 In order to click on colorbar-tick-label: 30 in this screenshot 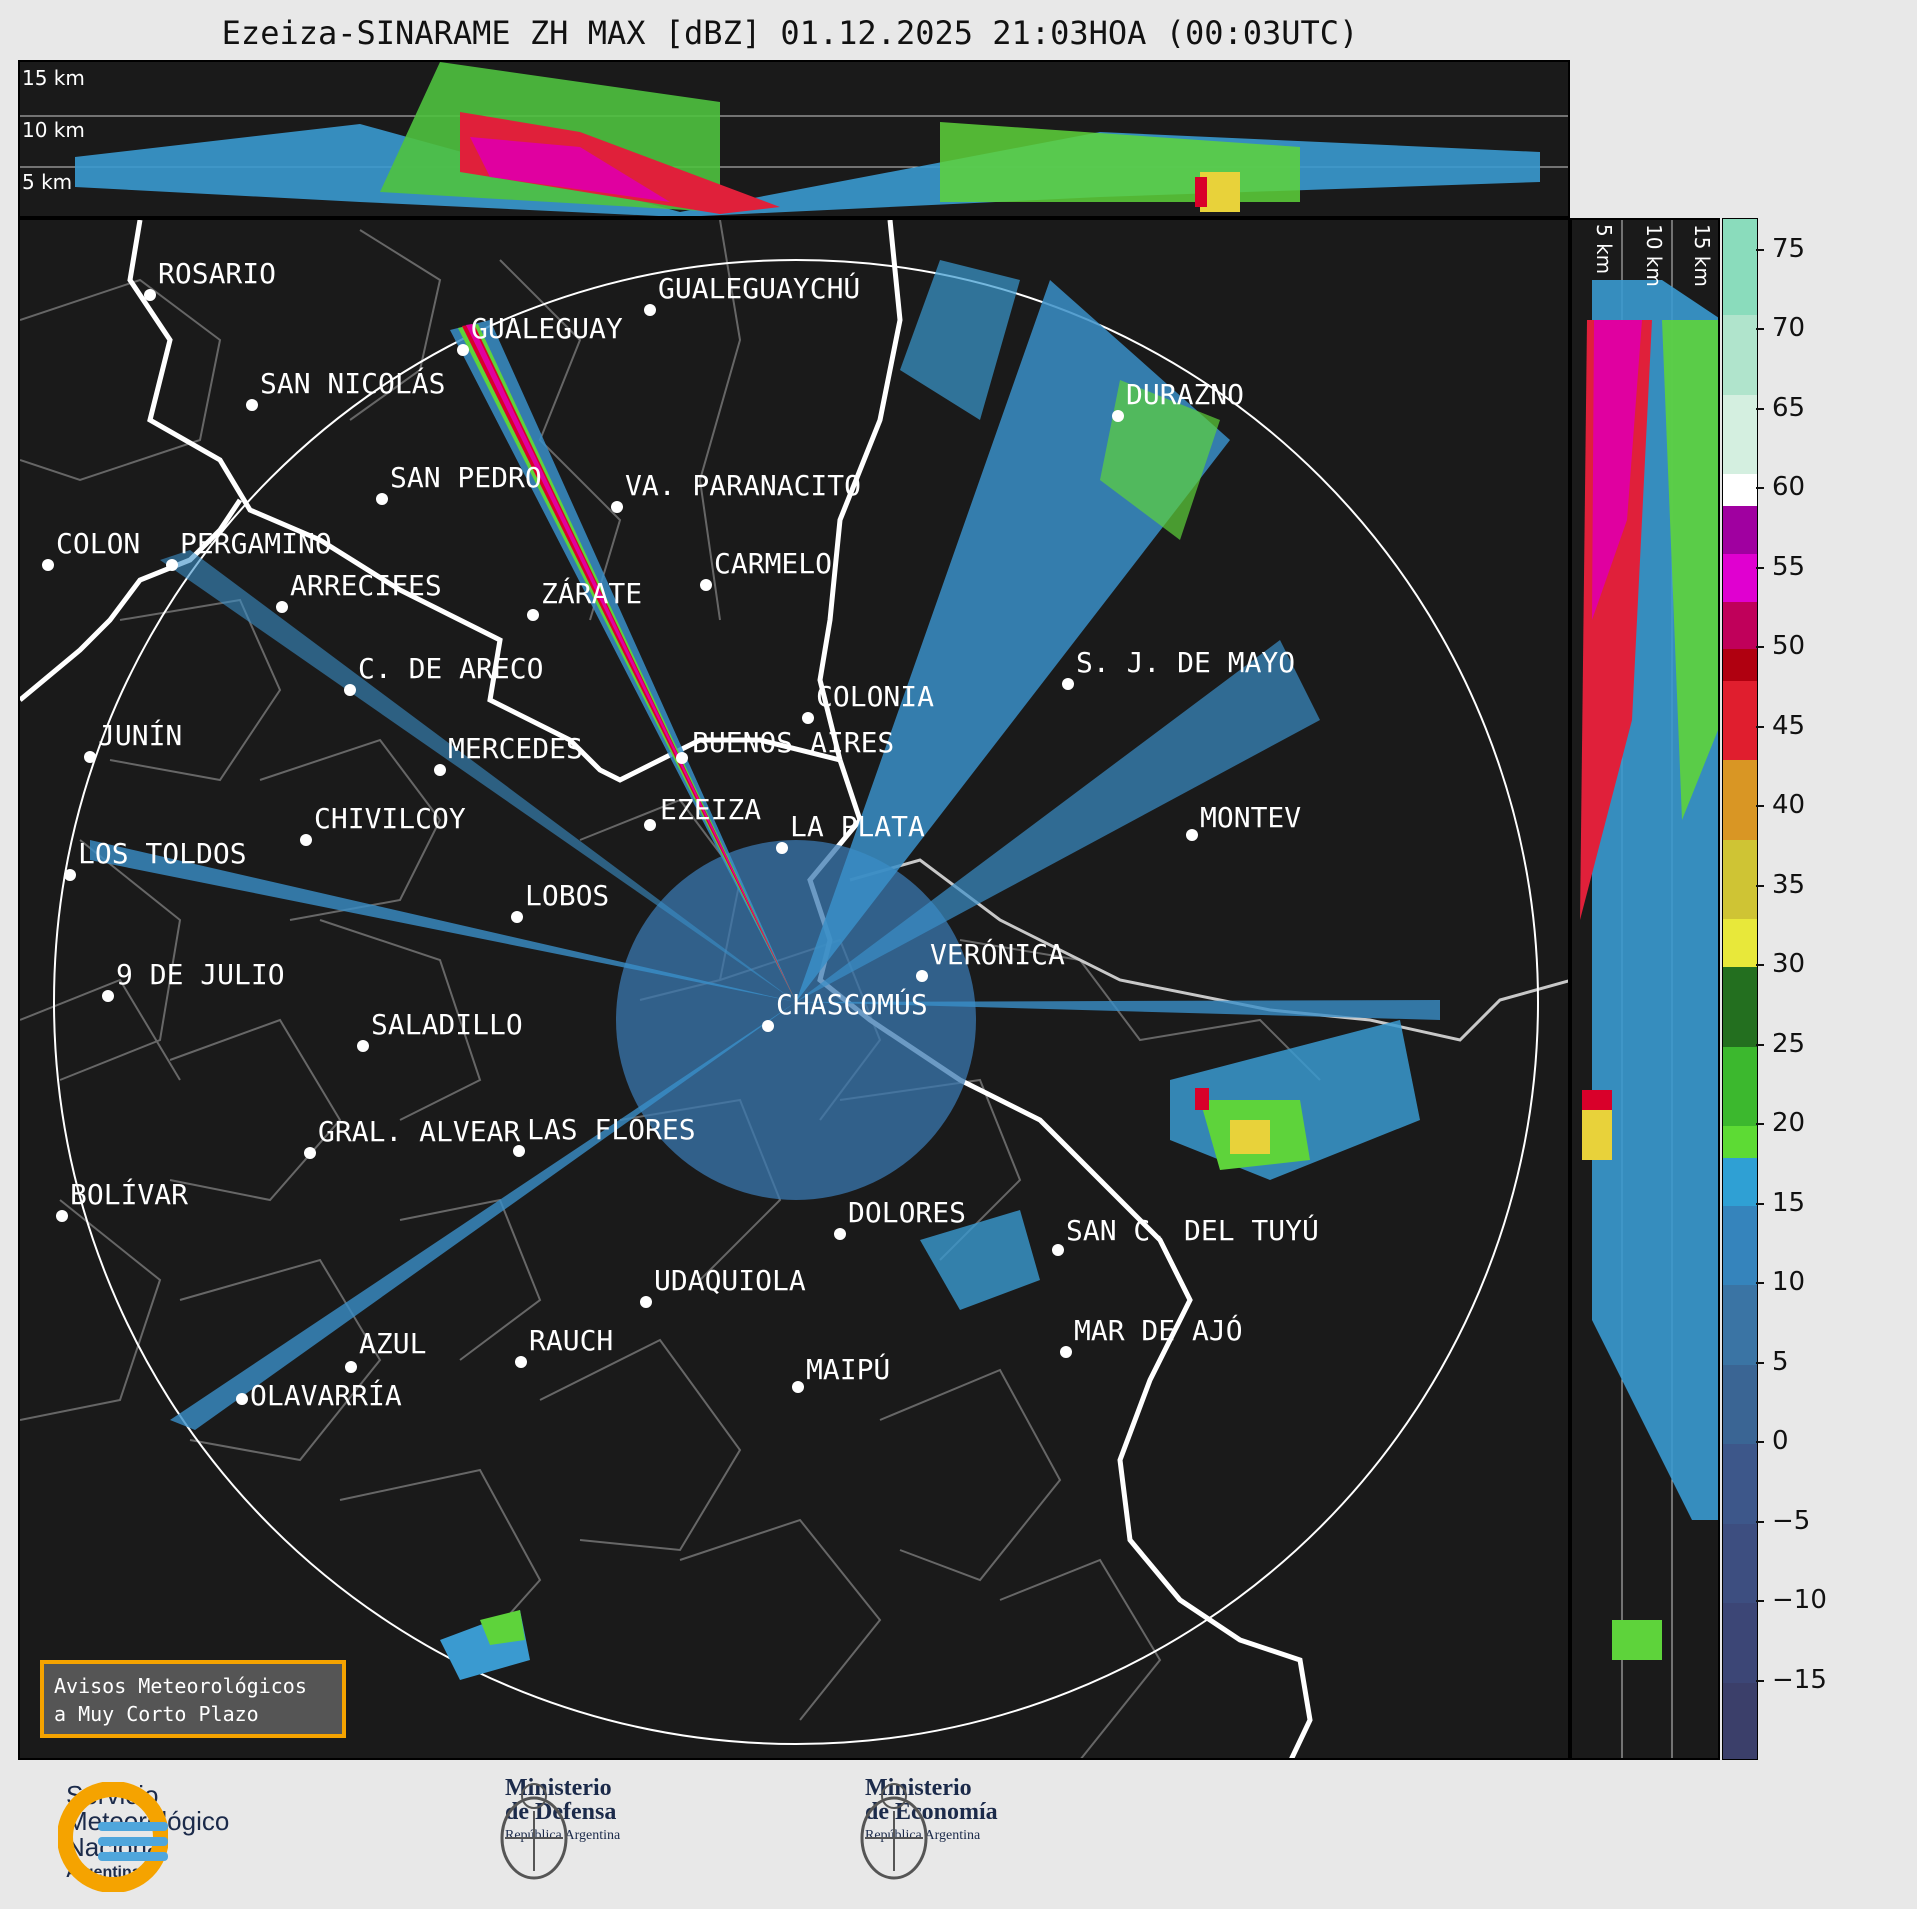, I will do `click(1780, 964)`.